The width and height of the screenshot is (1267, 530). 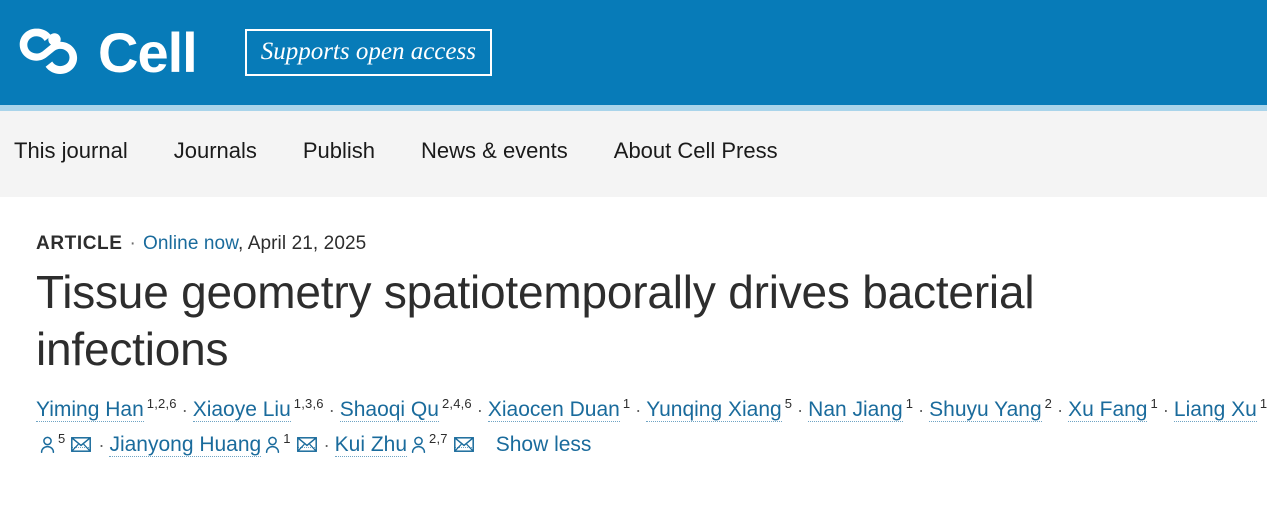 What do you see at coordinates (553, 410) in the screenshot?
I see `author-link: Xiaocen Duan` at bounding box center [553, 410].